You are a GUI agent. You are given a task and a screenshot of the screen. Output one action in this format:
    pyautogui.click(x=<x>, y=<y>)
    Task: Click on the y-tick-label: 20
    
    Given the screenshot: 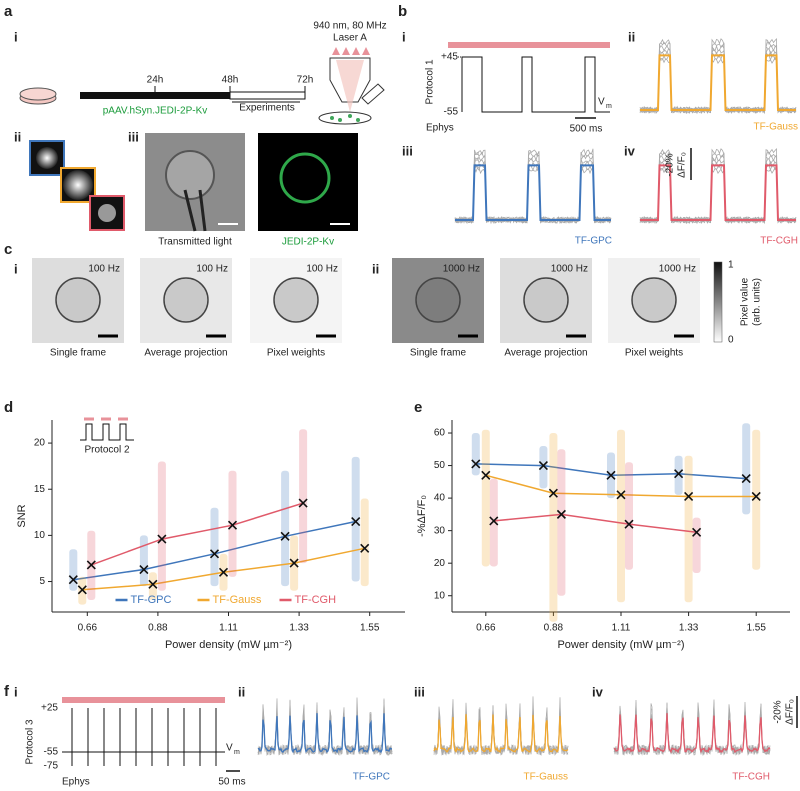 What is the action you would take?
    pyautogui.click(x=40, y=443)
    